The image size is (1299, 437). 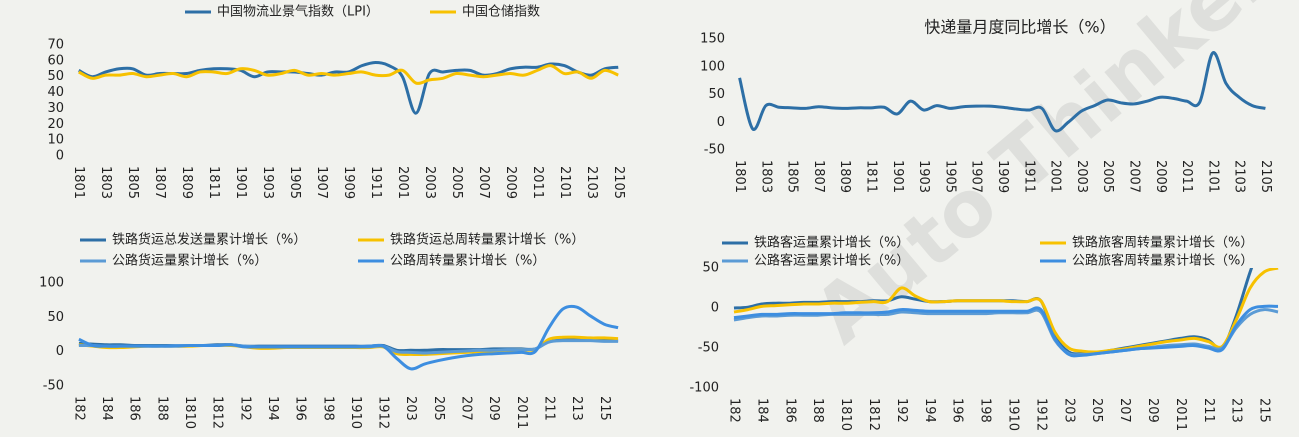 What do you see at coordinates (739, 176) in the screenshot?
I see `x-tick-label: 1801` at bounding box center [739, 176].